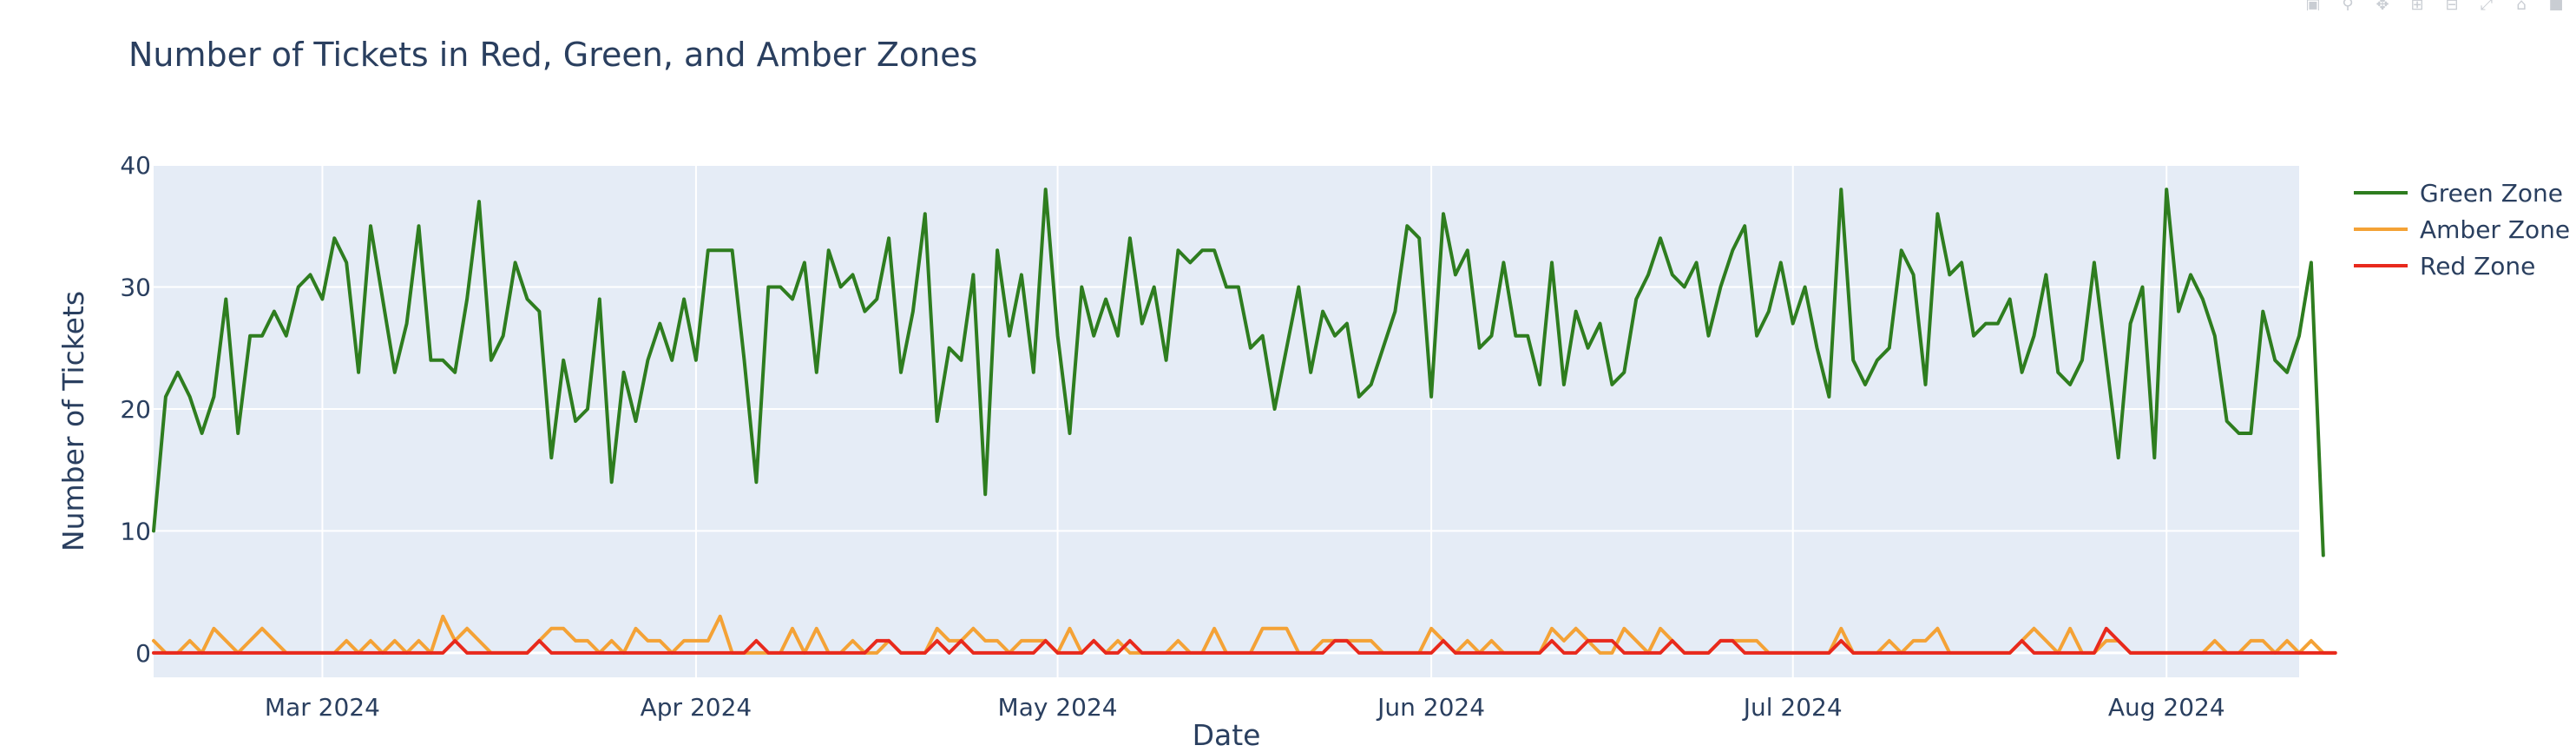 The image size is (2576, 752). Describe the element at coordinates (135, 165) in the screenshot. I see `y-tick-label: 40` at that location.